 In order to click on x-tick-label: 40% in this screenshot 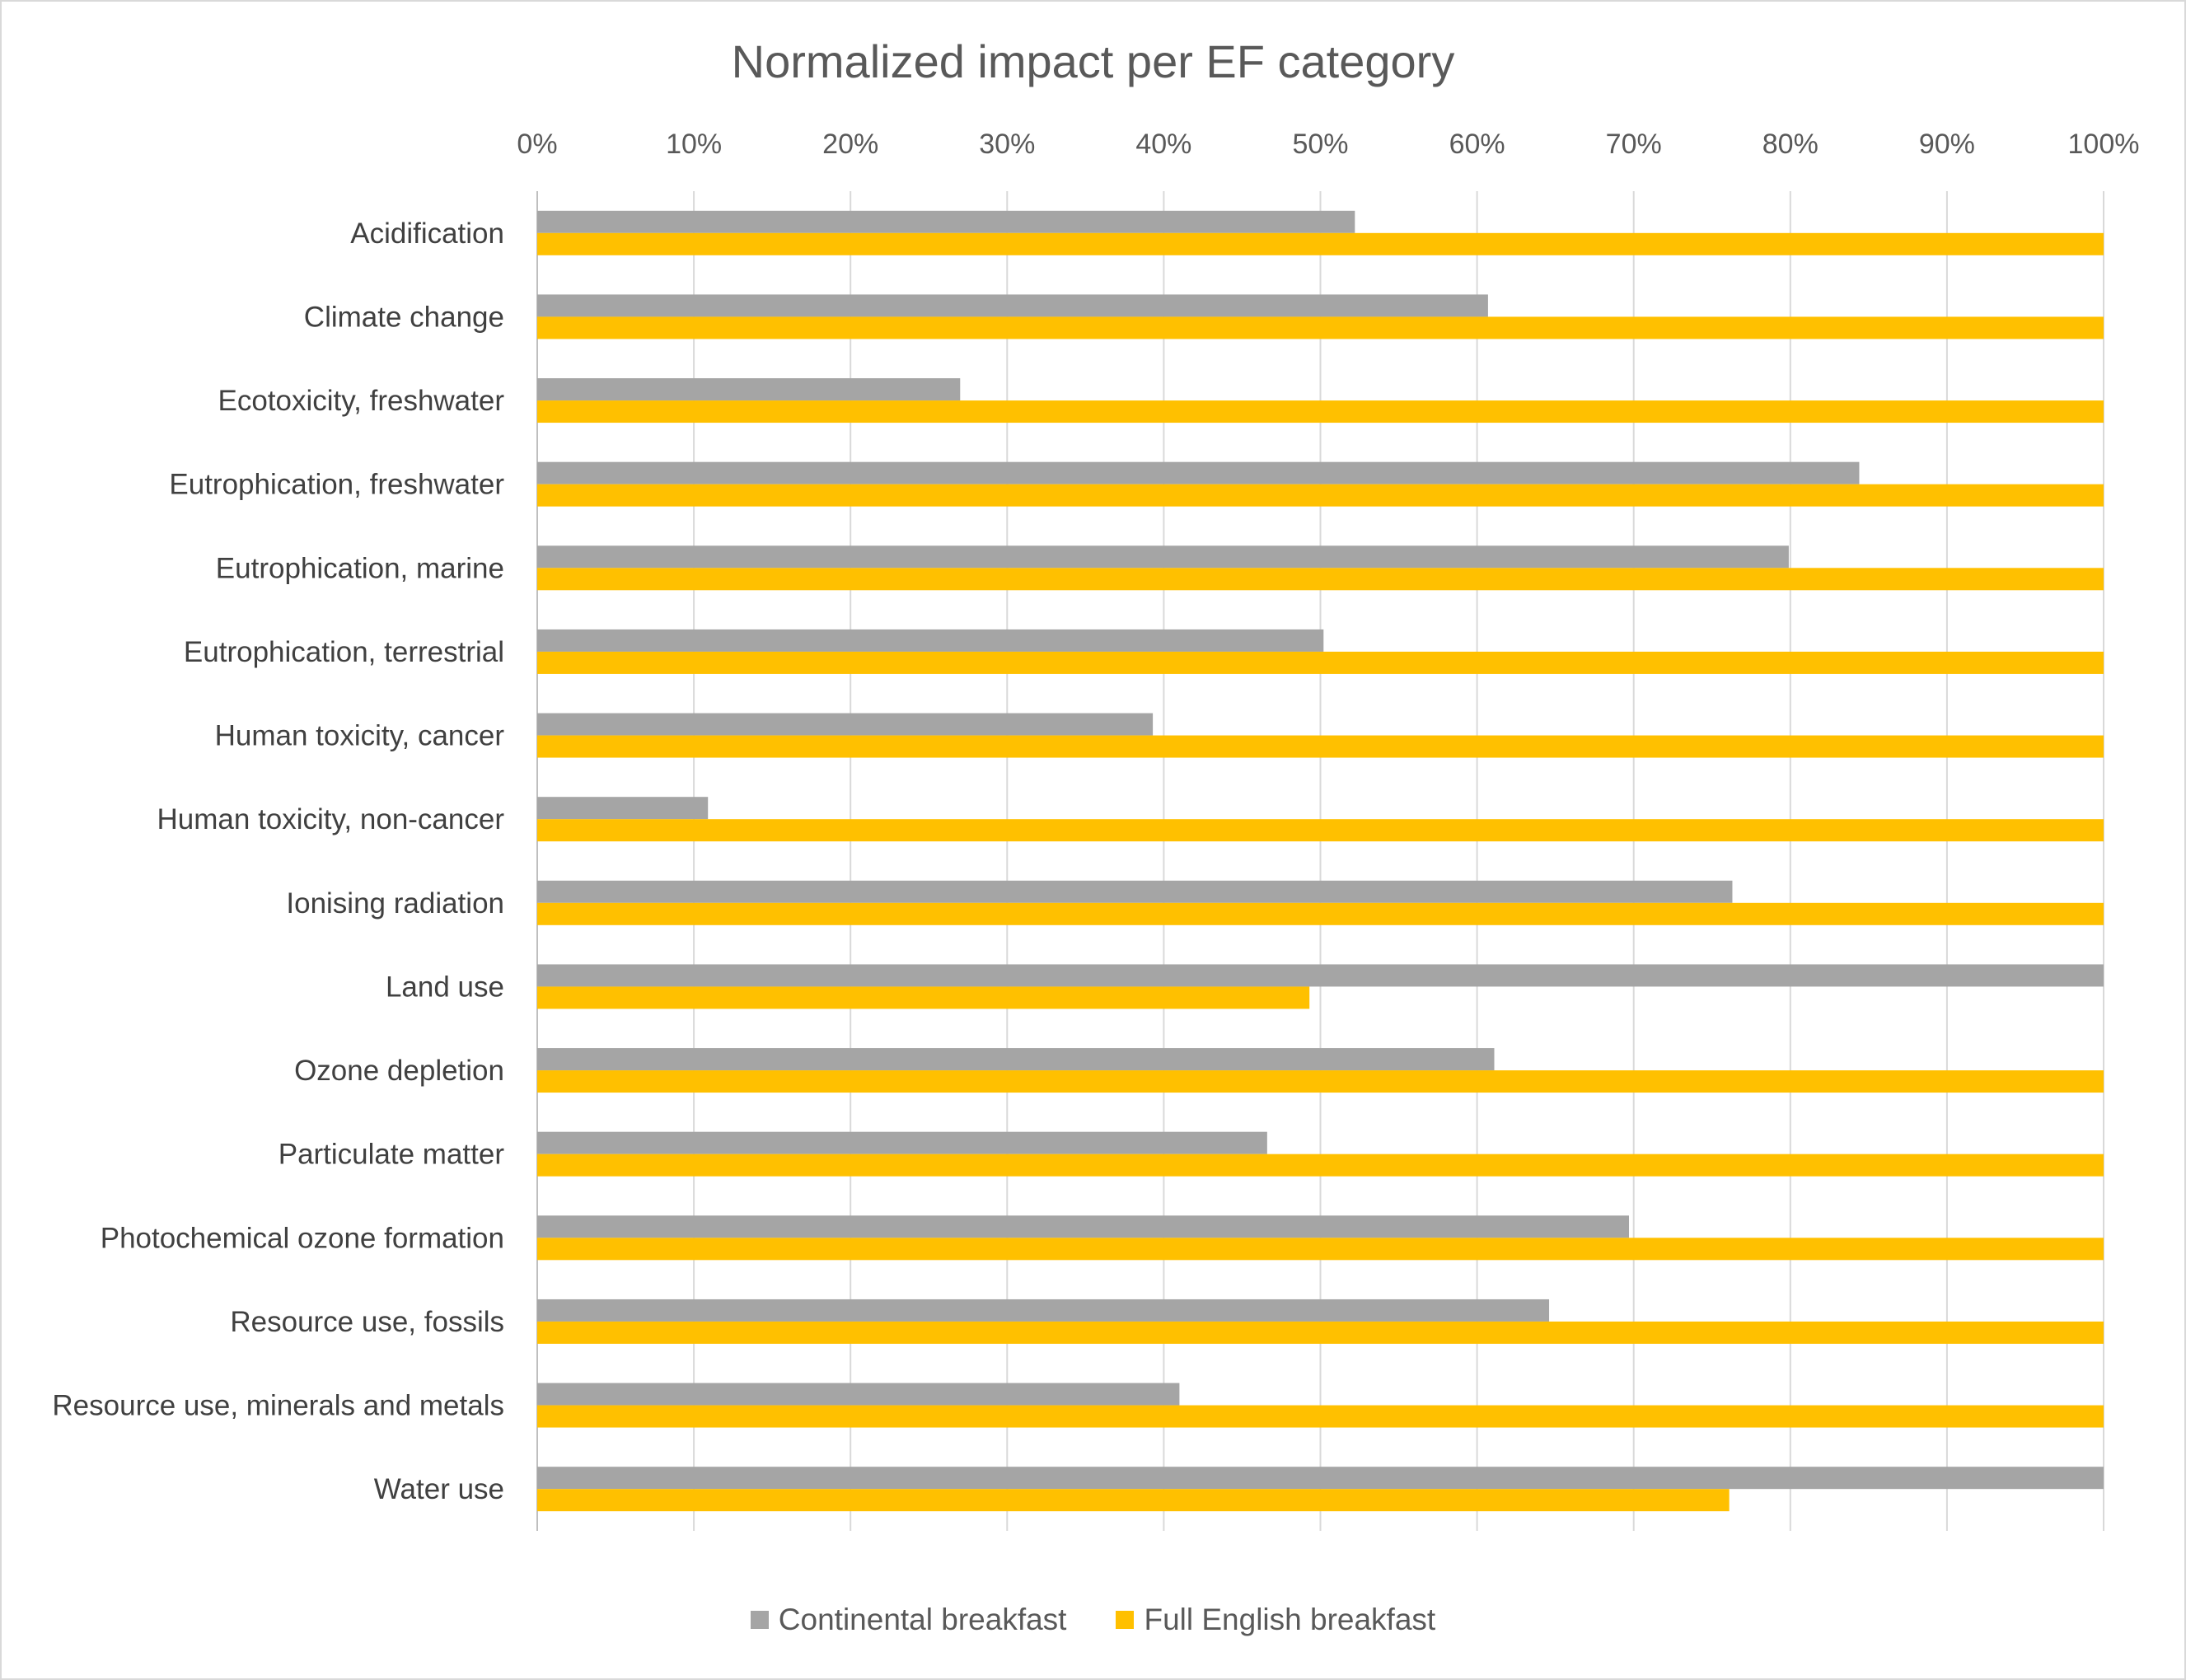, I will do `click(1163, 144)`.